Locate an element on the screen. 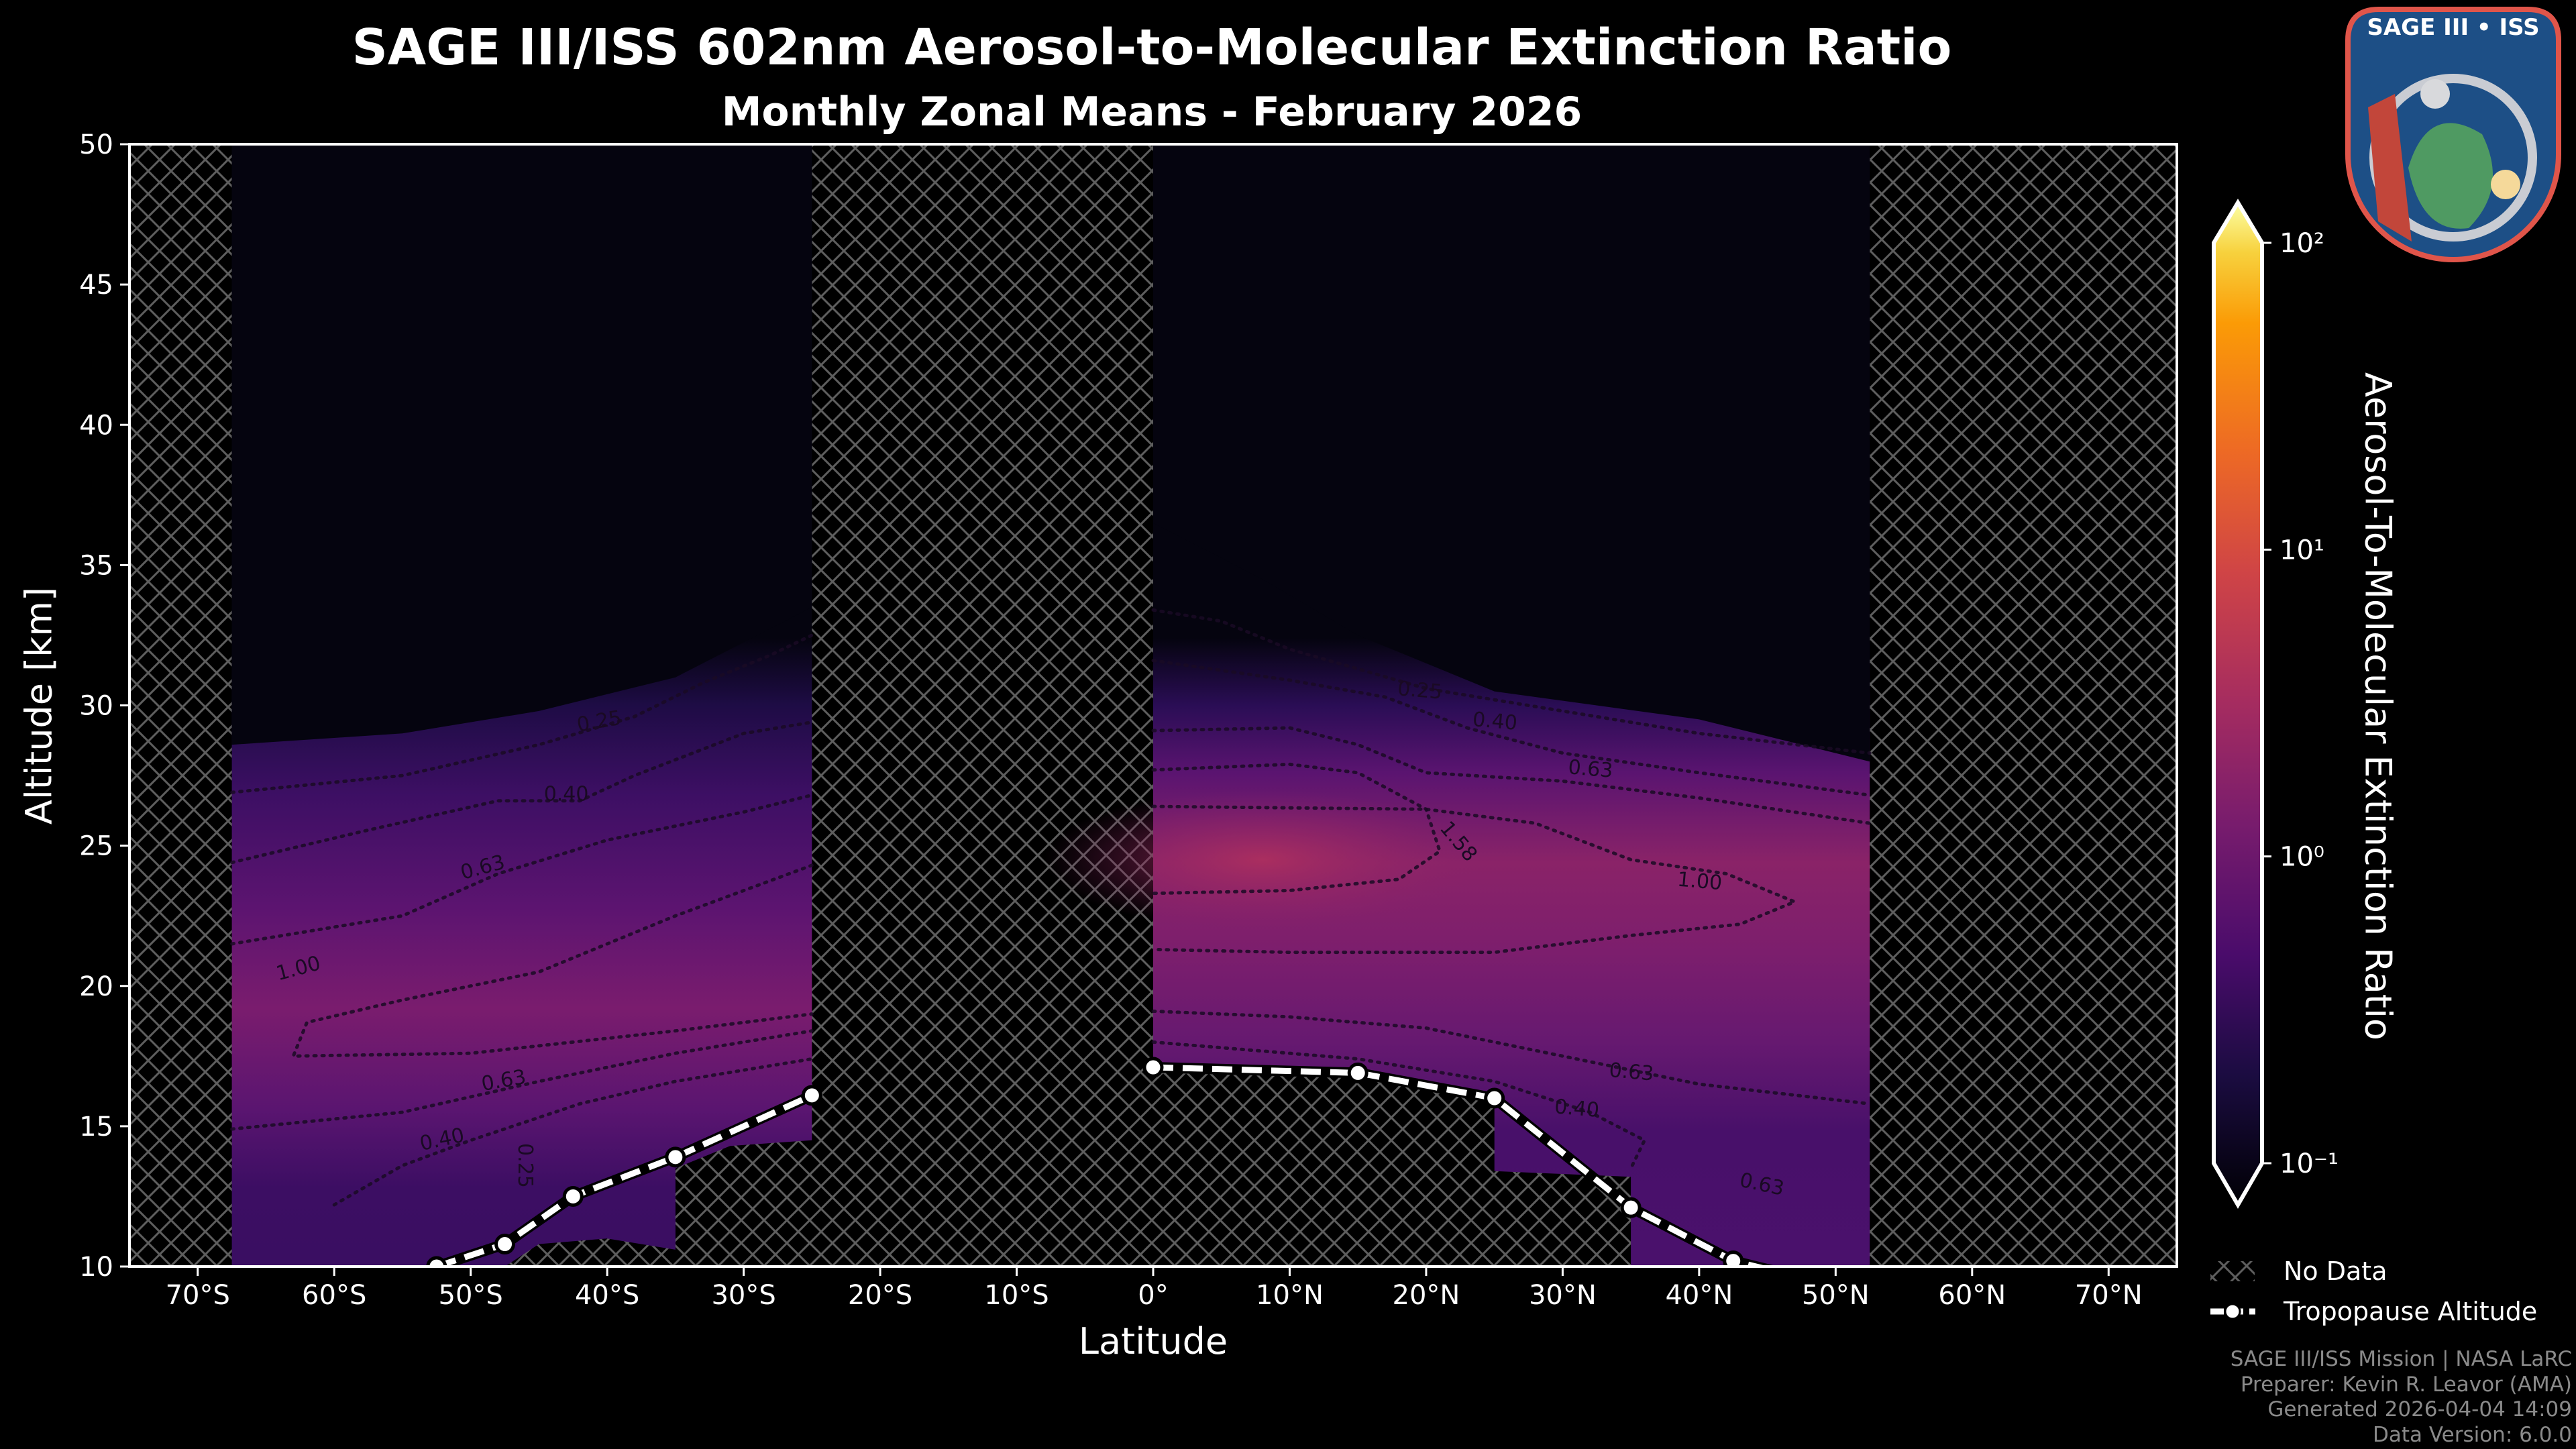  footer-line: SAGE III/ISS Mission | NASA LaRC is located at coordinates (2401, 1359).